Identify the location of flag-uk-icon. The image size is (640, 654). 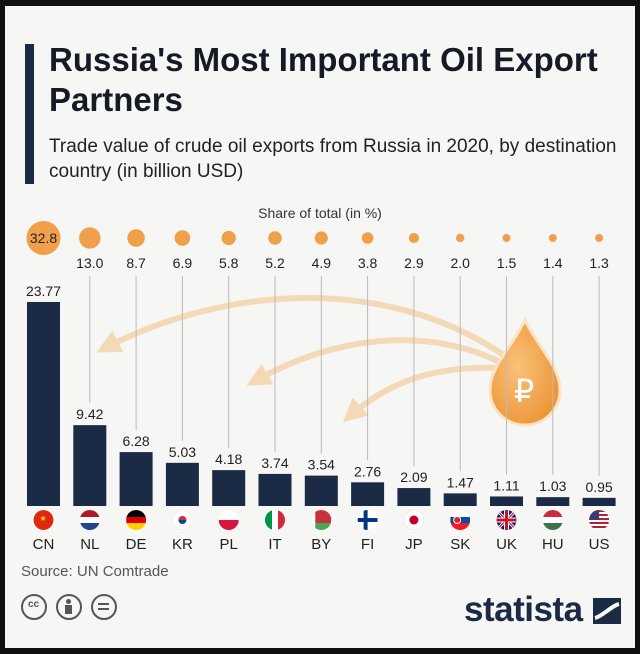
(506, 520).